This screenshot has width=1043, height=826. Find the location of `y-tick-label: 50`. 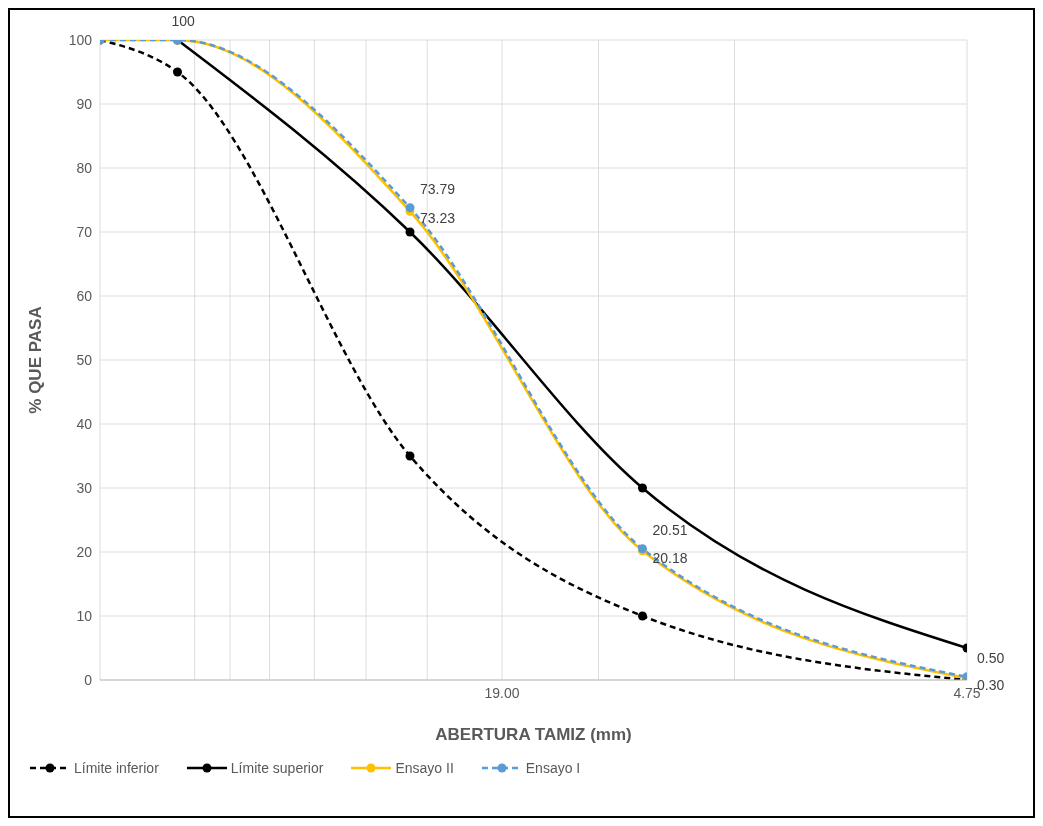

y-tick-label: 50 is located at coordinates (84, 359).